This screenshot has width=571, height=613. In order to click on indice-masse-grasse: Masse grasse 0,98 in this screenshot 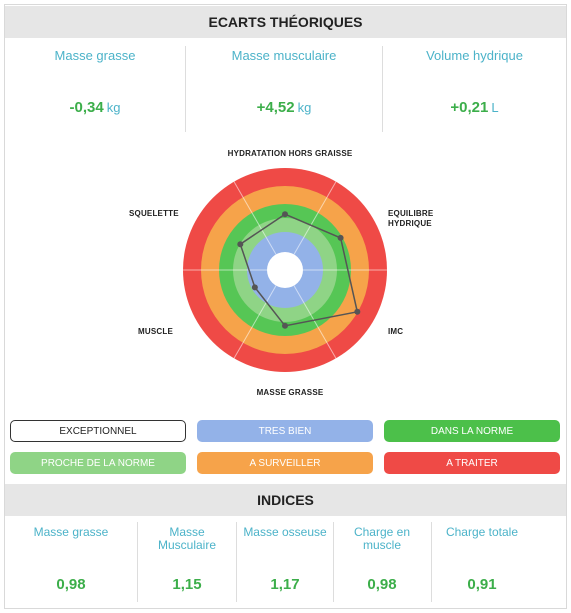, I will do `click(71, 559)`.